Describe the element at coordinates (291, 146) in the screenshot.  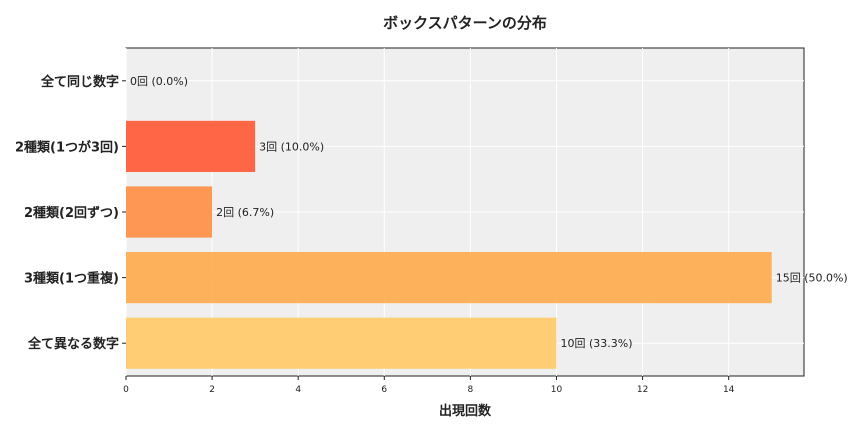
I see `data-label: 3回 (10.0%)` at that location.